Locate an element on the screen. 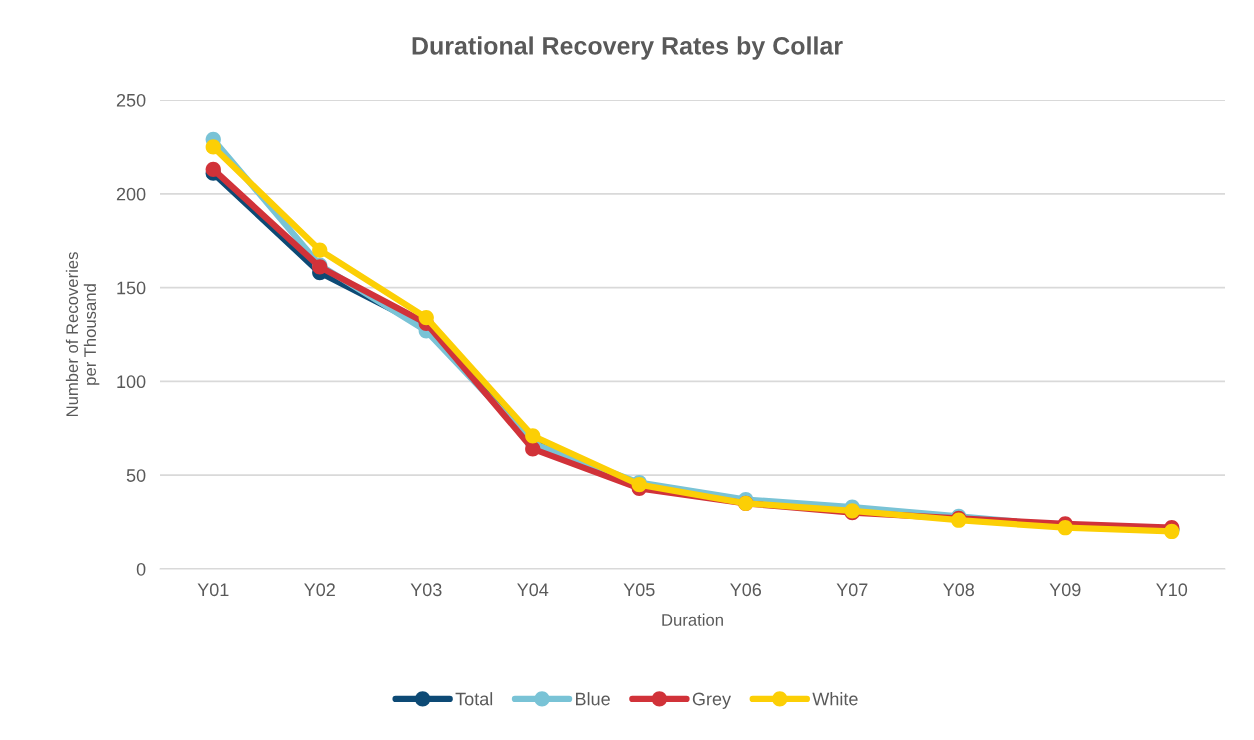  x-tick-label: Y07 is located at coordinates (852, 590).